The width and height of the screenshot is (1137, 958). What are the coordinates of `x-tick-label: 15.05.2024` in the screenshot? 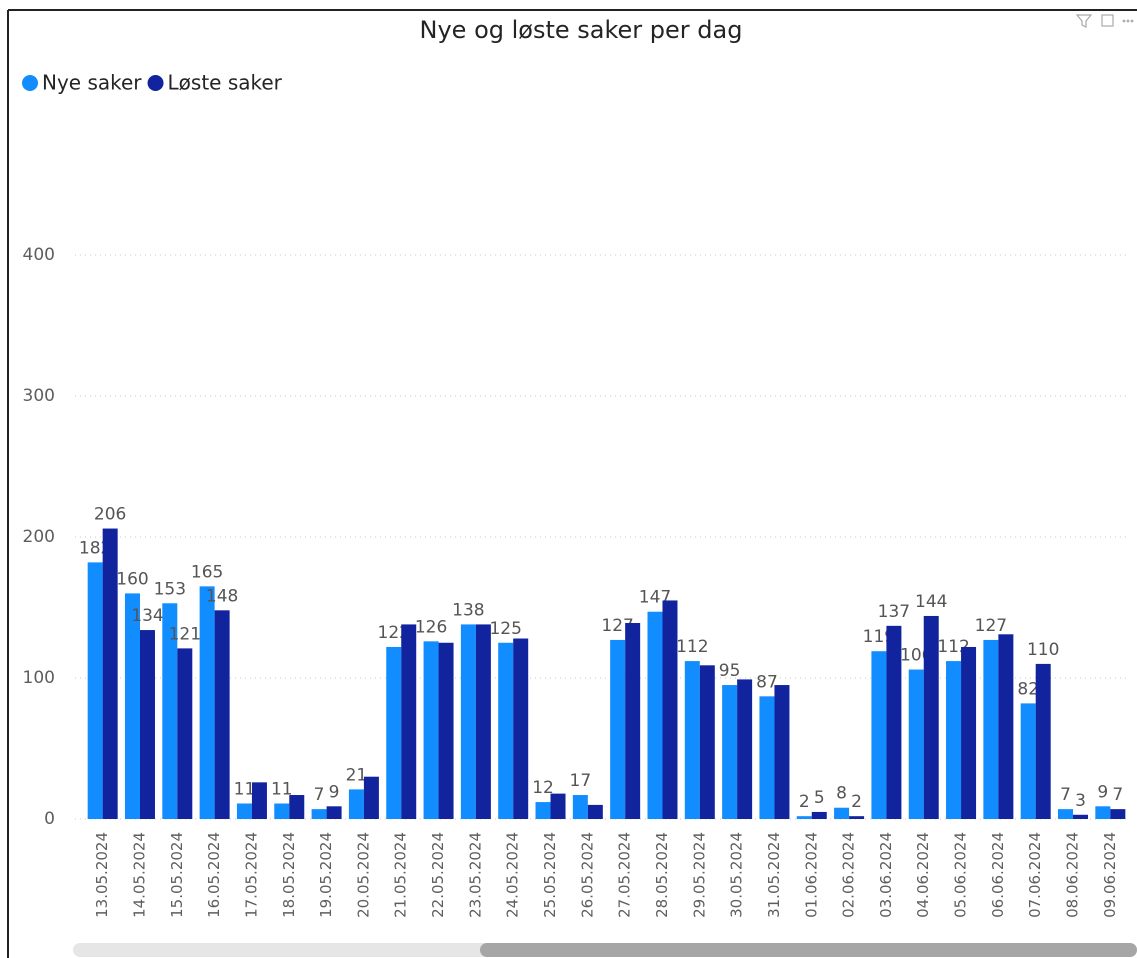 It's located at (177, 875).